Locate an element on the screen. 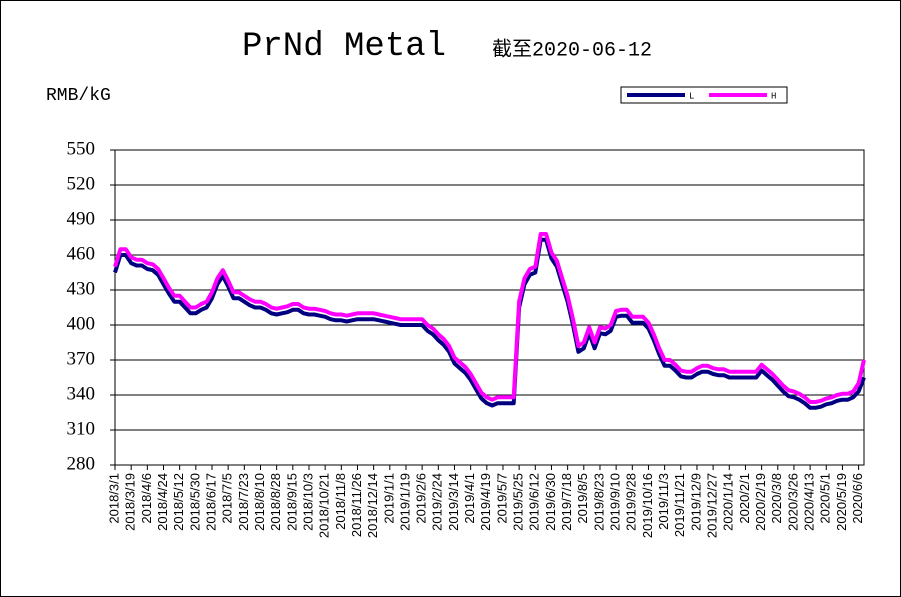 The width and height of the screenshot is (901, 597). y-tick-label: 400 is located at coordinates (81, 323).